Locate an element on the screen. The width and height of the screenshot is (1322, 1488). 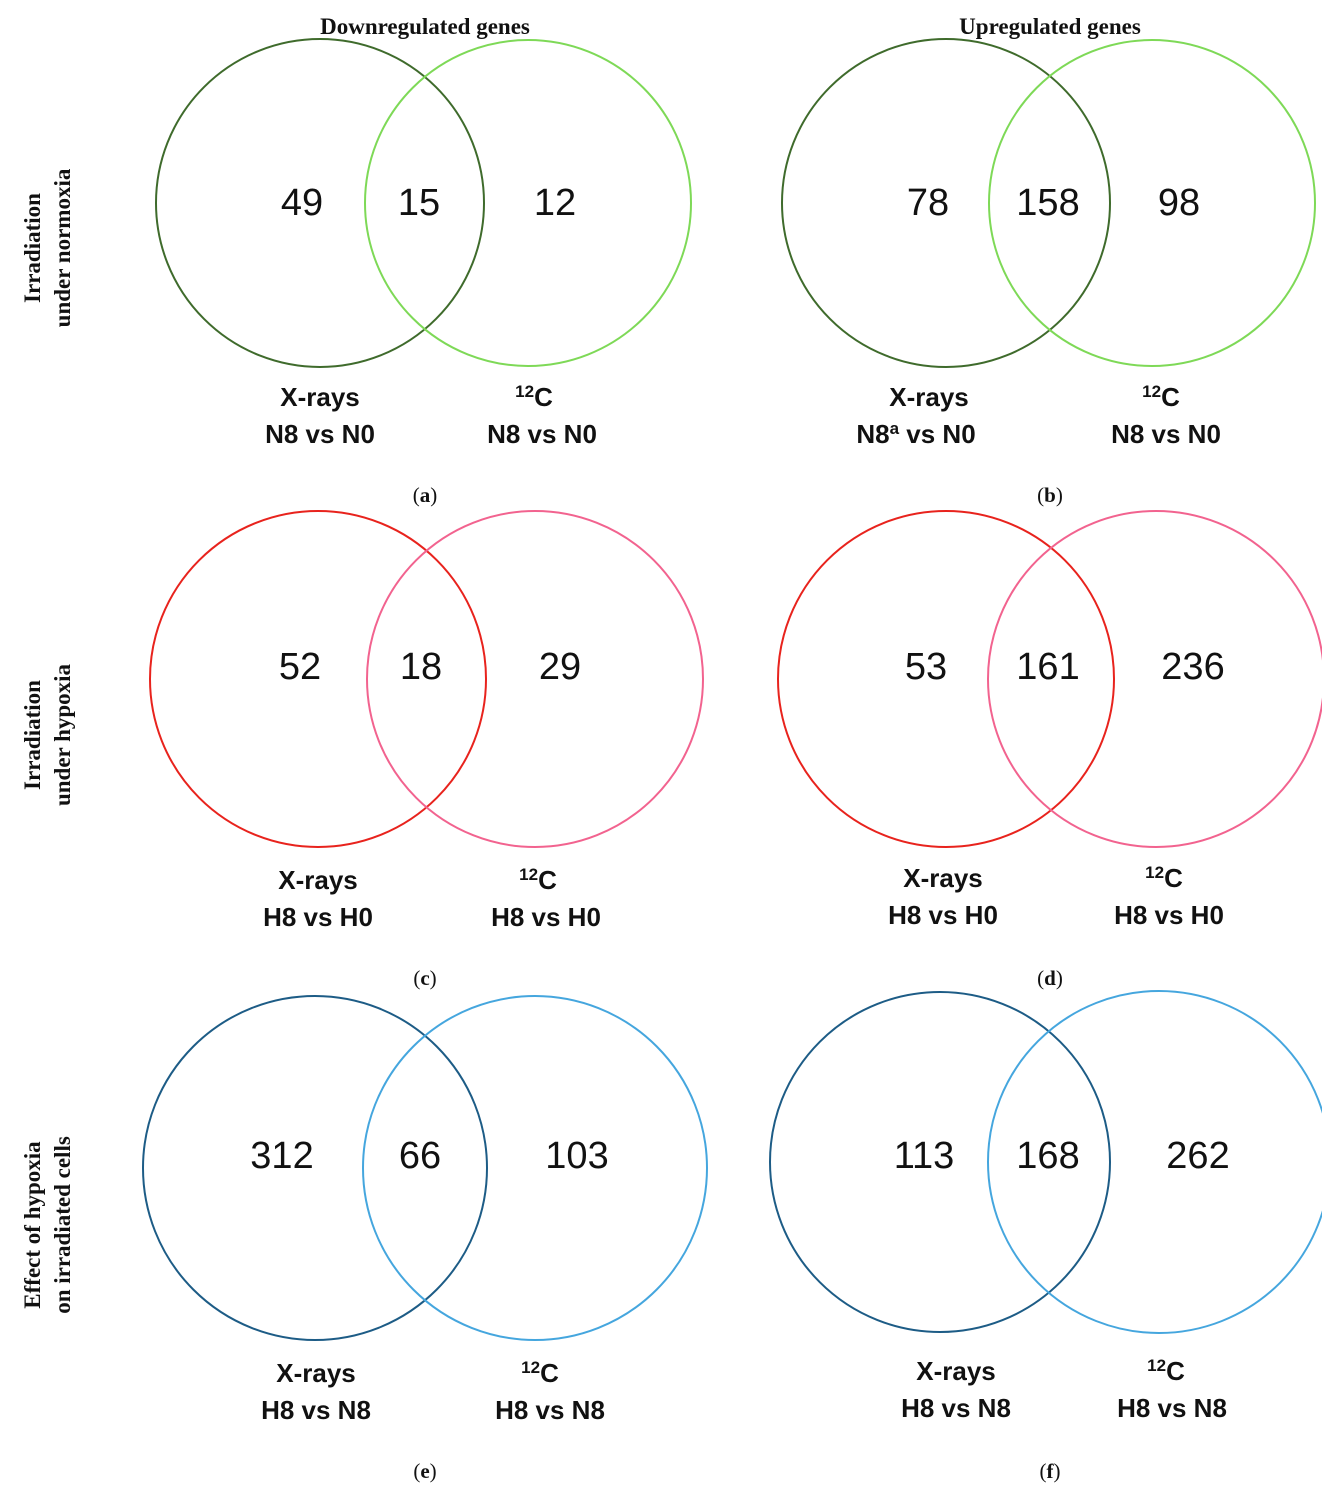
count-overlap: 168 is located at coordinates (1047, 1156).